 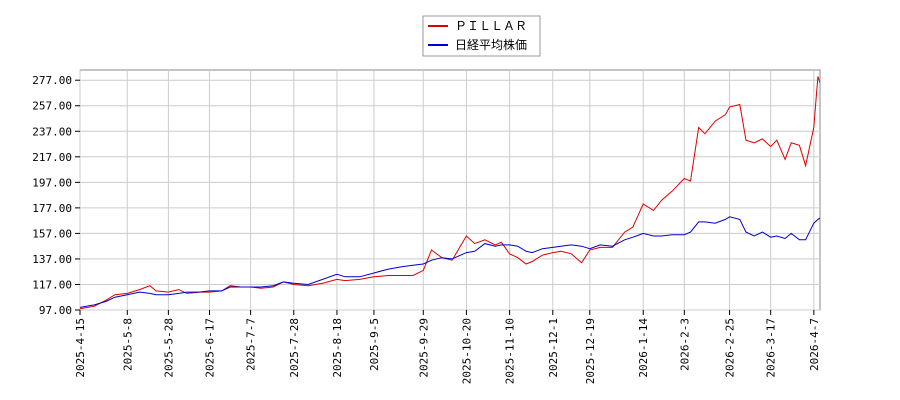 What do you see at coordinates (466, 351) in the screenshot?
I see `x-tick-label: 2025-10-20` at bounding box center [466, 351].